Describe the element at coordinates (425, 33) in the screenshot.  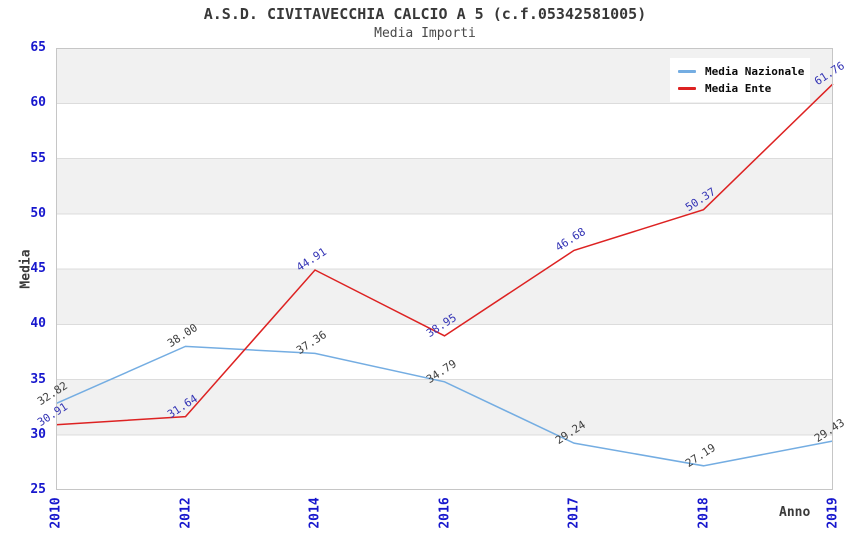
I see `chart-subtitle: Media Importi` at that location.